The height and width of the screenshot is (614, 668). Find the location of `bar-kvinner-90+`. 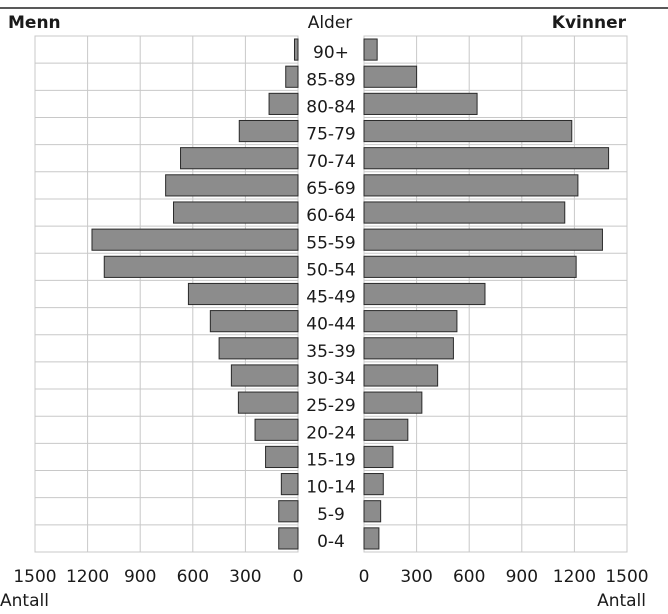

bar-kvinner-90+ is located at coordinates (370, 49).